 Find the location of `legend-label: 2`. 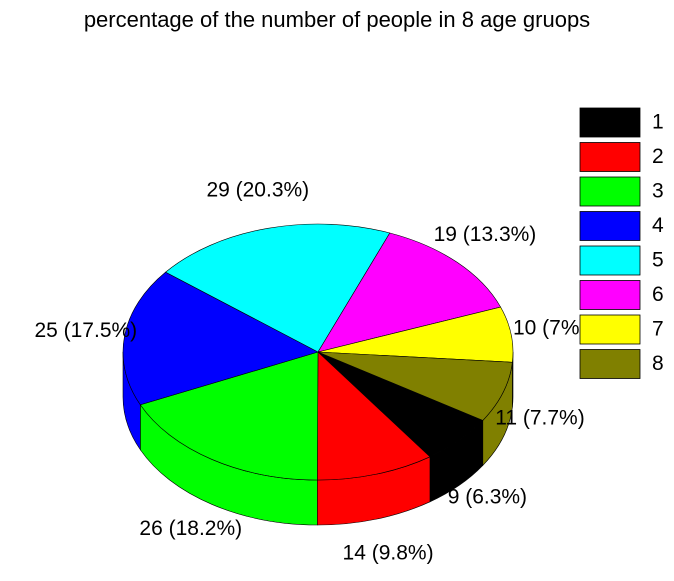

legend-label: 2 is located at coordinates (658, 156).